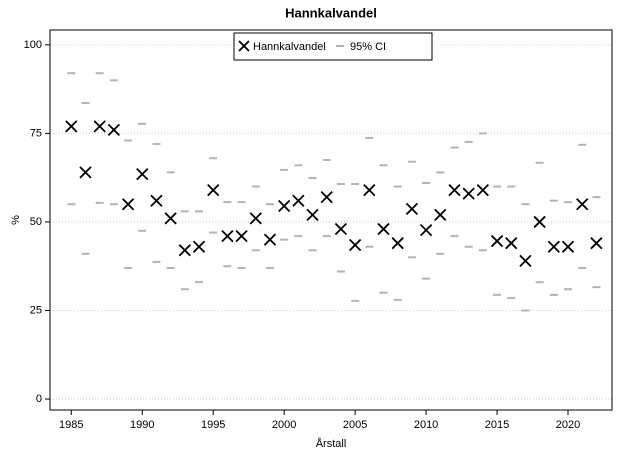  Describe the element at coordinates (71, 425) in the screenshot. I see `x-tick-label: 1985` at that location.